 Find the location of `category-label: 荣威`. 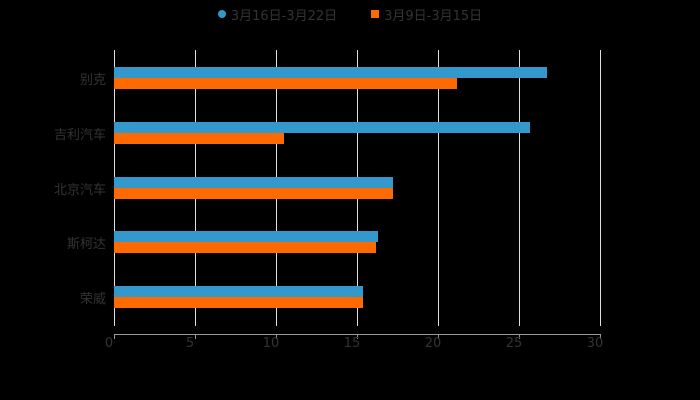

category-label: 荣威 is located at coordinates (92, 299).